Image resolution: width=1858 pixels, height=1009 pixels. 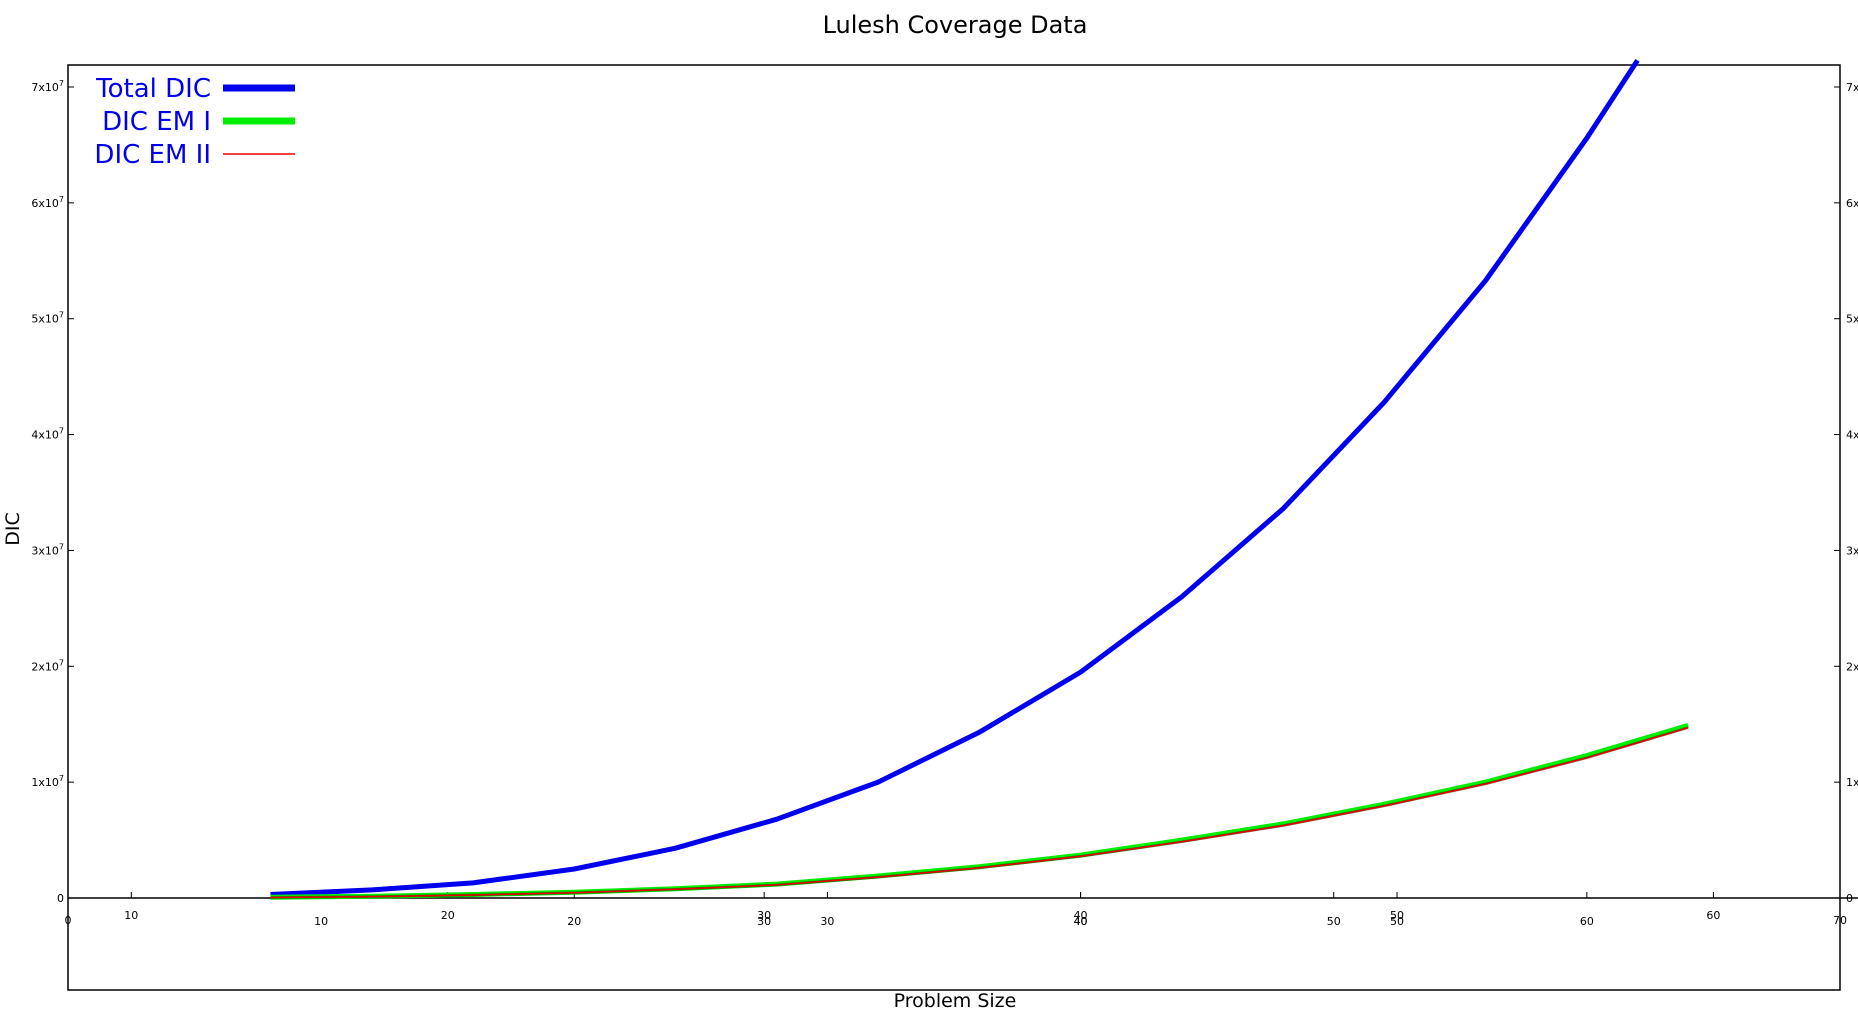 I want to click on right-y-tick-label: 3x, so click(x=1852, y=550).